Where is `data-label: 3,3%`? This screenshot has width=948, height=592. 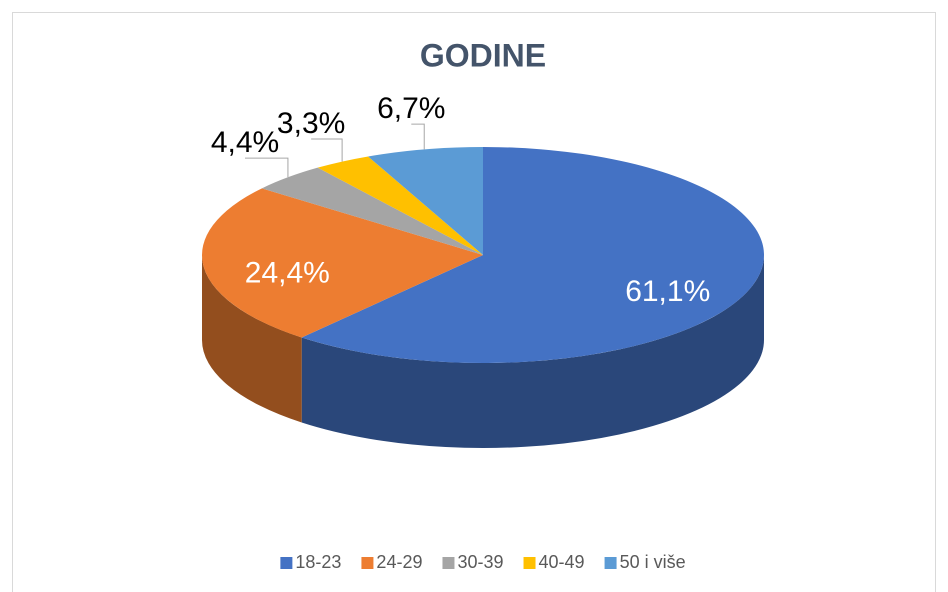 data-label: 3,3% is located at coordinates (311, 123).